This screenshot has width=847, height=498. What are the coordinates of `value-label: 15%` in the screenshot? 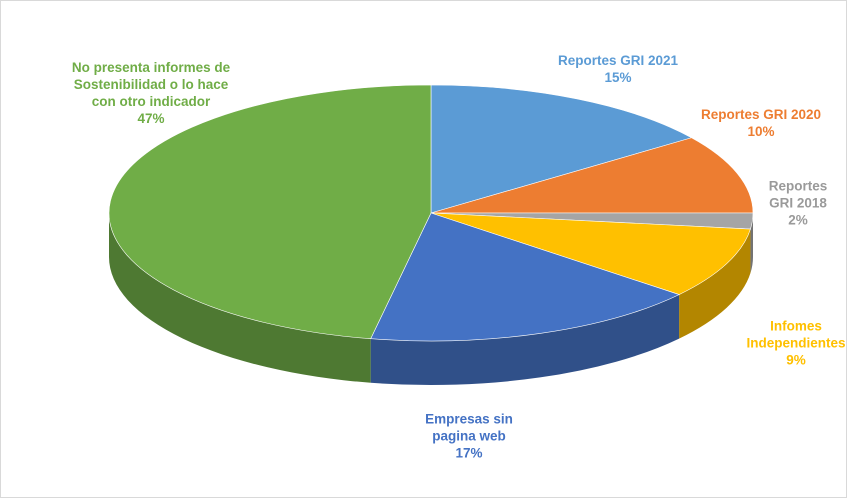 It's located at (618, 77).